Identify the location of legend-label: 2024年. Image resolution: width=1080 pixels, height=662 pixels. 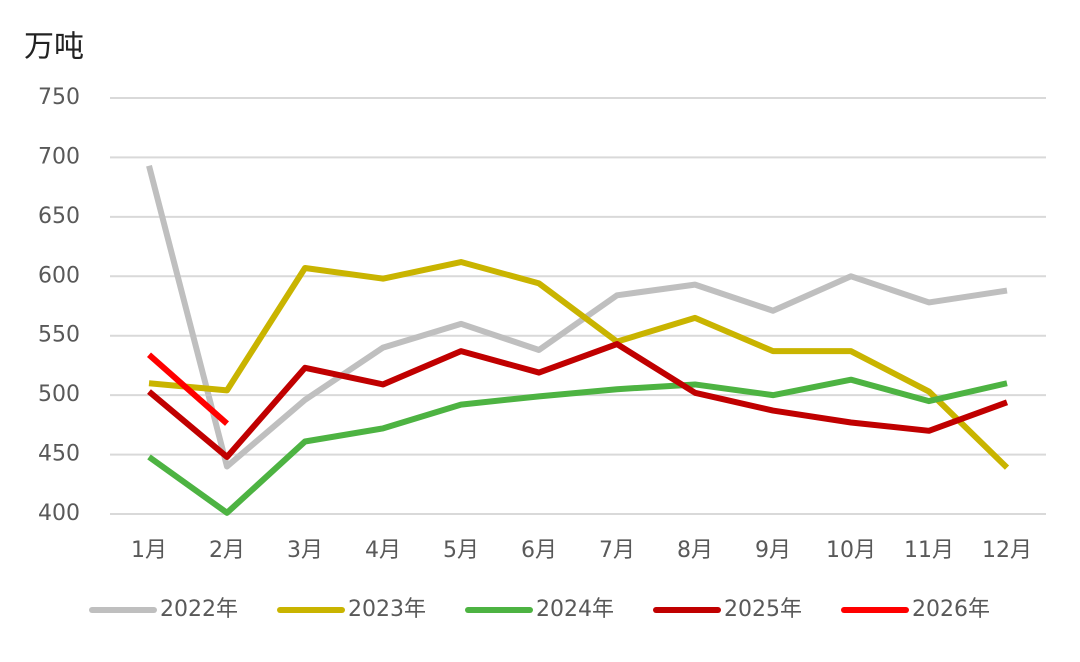
(575, 609).